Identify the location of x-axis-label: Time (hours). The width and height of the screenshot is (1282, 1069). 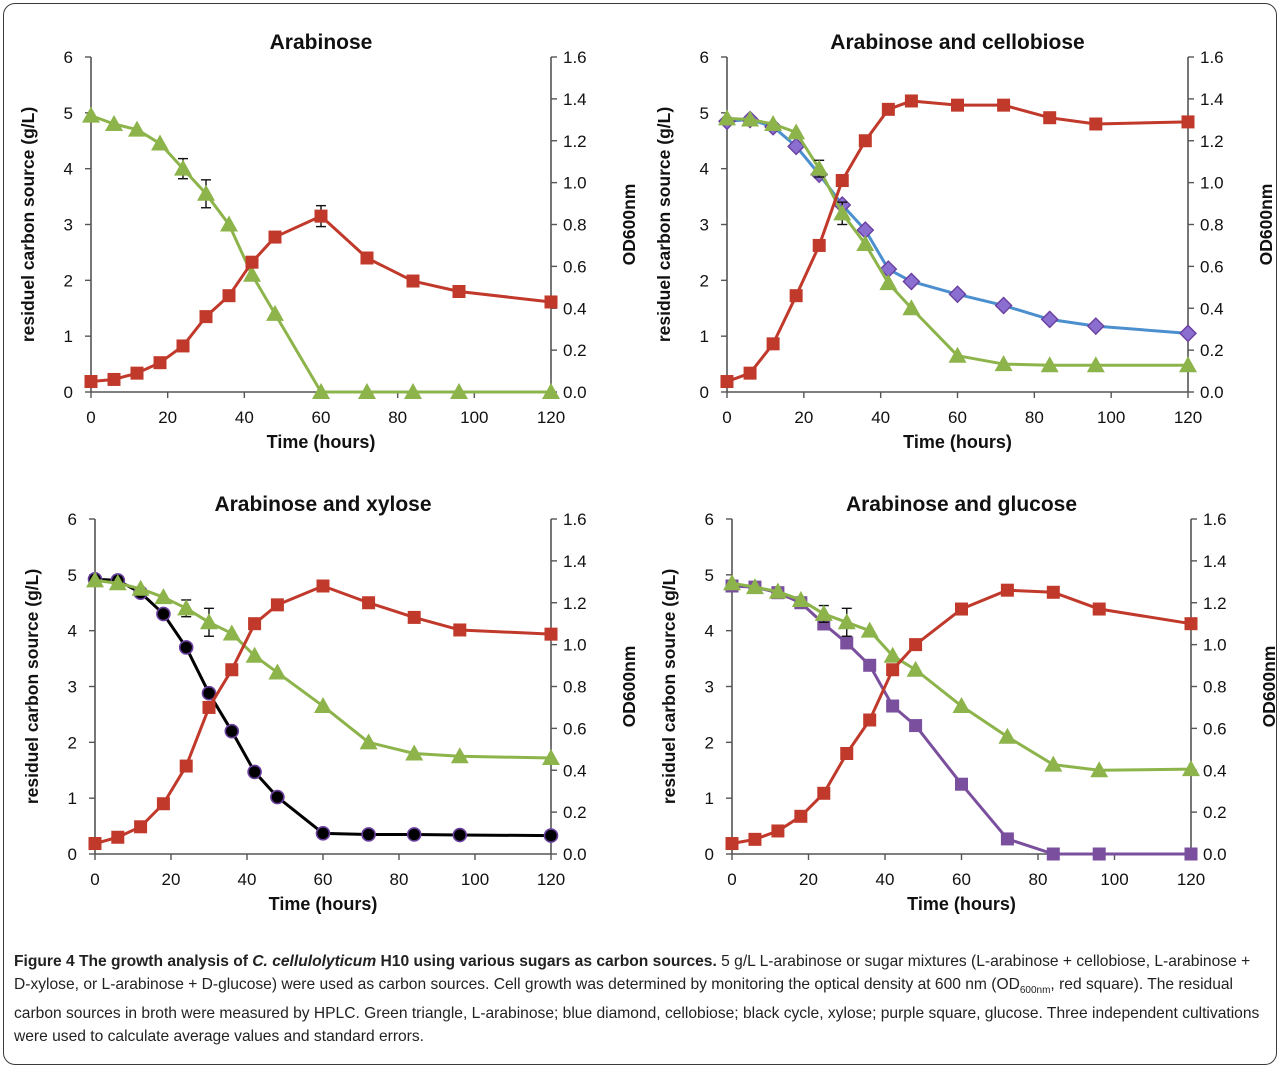
(321, 442).